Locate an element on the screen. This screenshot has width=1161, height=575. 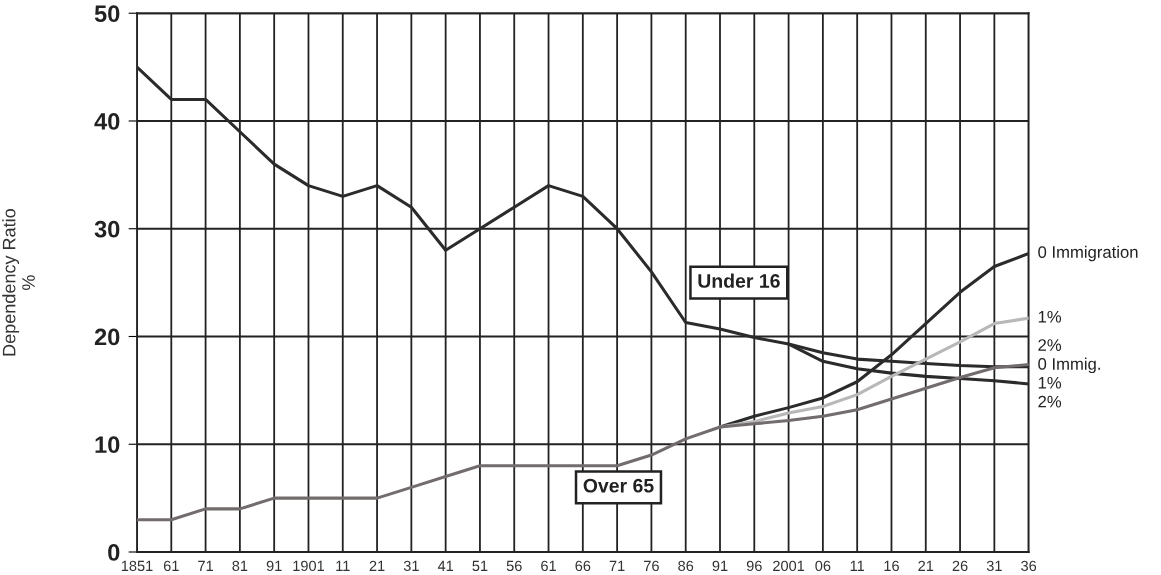
x-tick-label: 56 is located at coordinates (514, 566).